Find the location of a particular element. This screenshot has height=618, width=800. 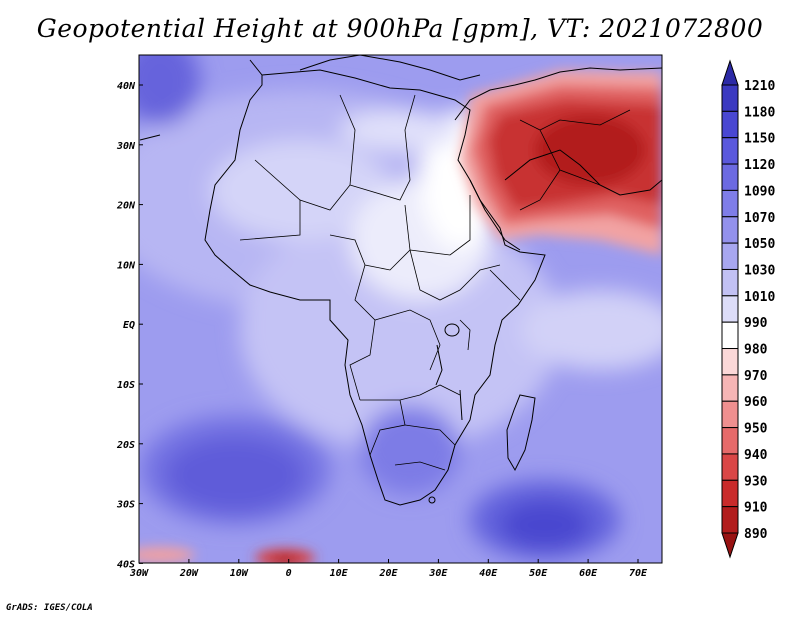

colorbar-label: 1050 is located at coordinates (759, 244).